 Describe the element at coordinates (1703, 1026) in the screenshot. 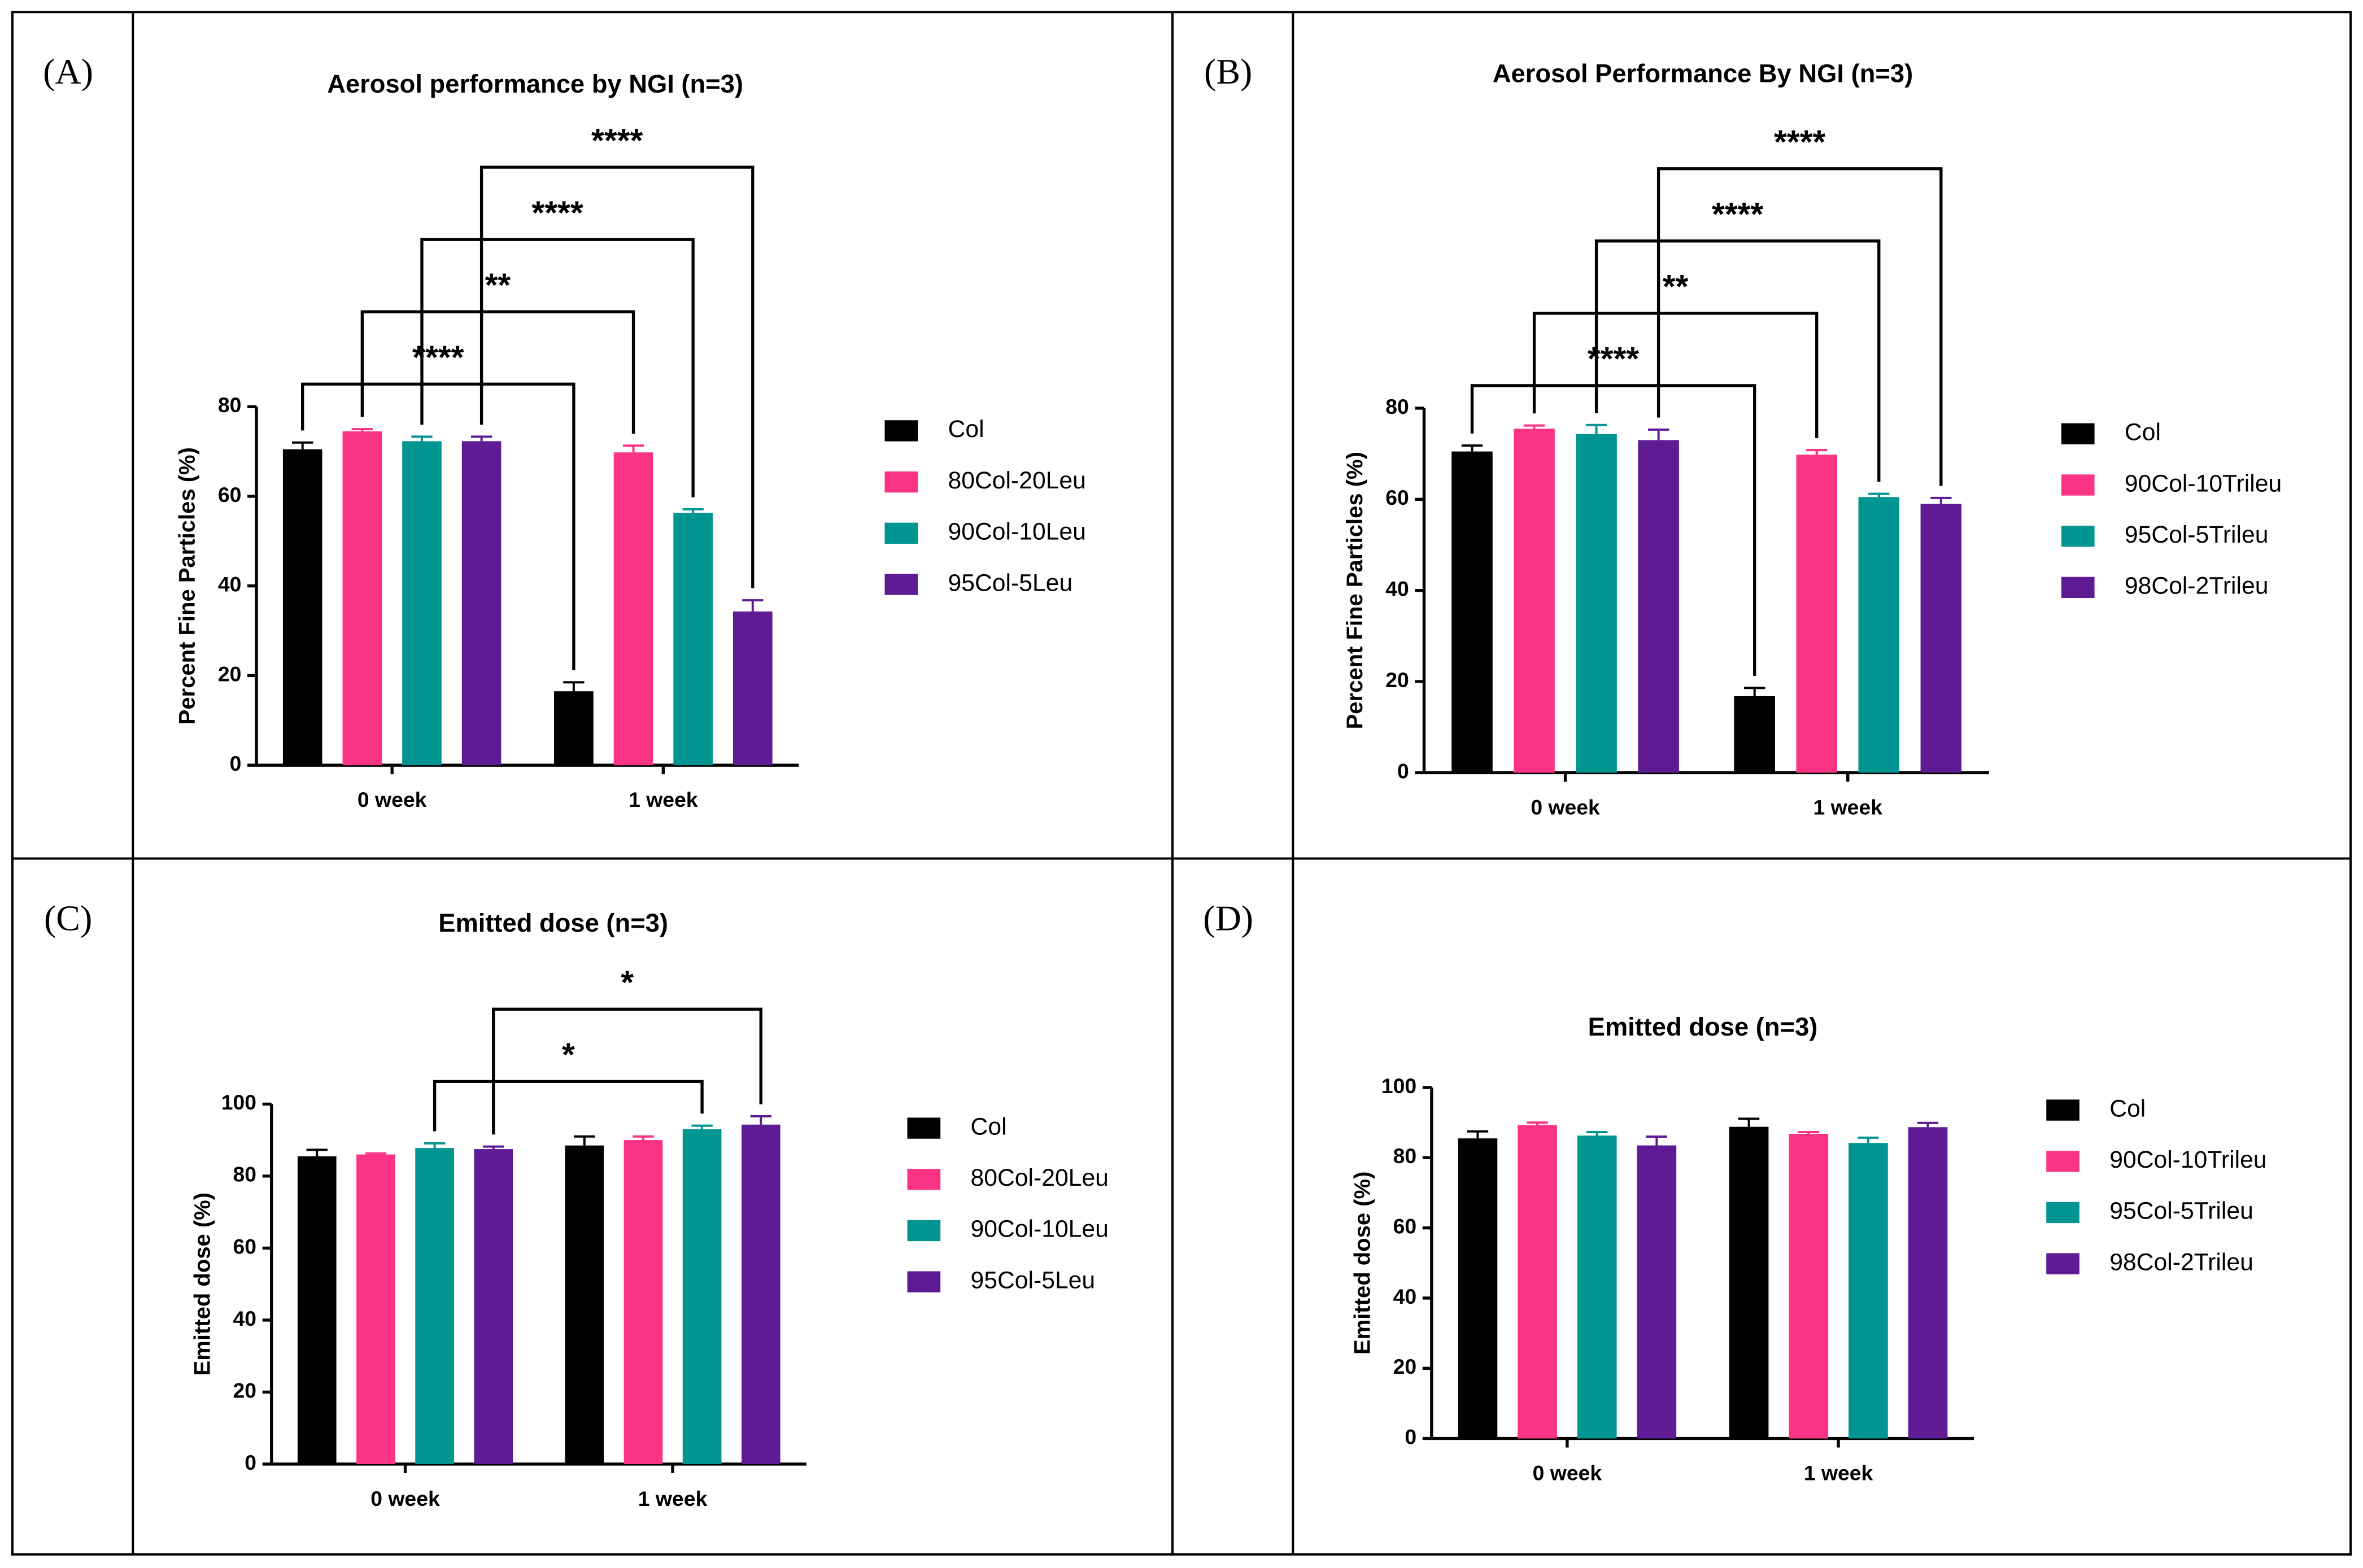

I see `chart-title: Emitted dose (n=3)` at that location.